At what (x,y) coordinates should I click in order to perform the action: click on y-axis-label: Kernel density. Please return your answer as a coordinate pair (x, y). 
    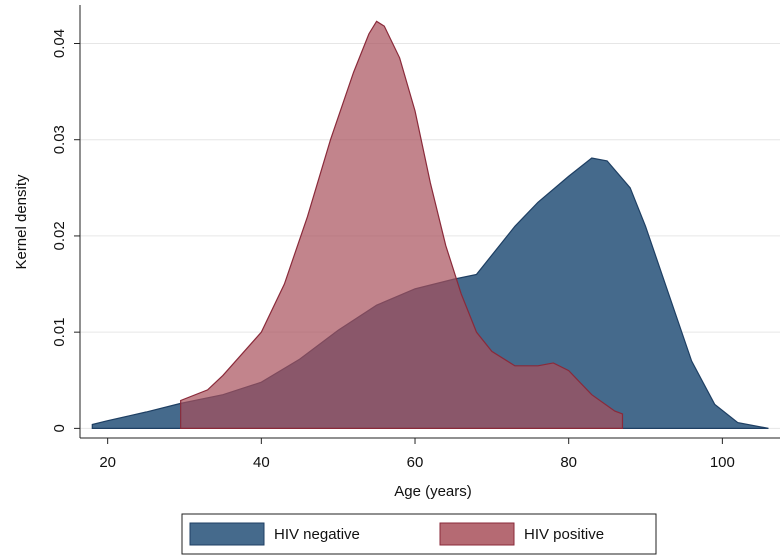
    Looking at the image, I should click on (21, 222).